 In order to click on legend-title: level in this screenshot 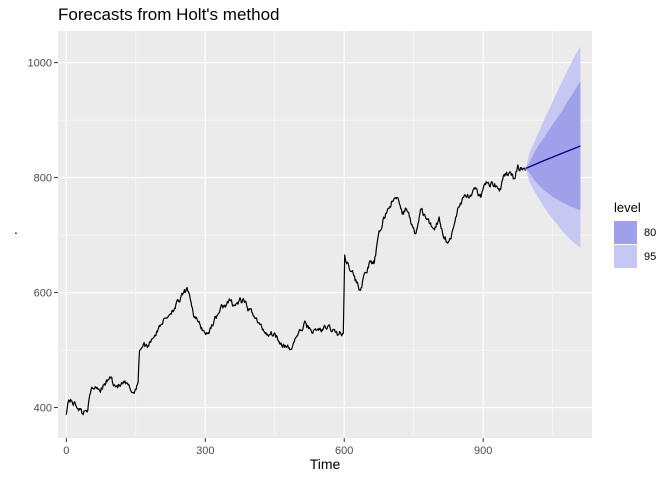, I will do `click(627, 207)`.